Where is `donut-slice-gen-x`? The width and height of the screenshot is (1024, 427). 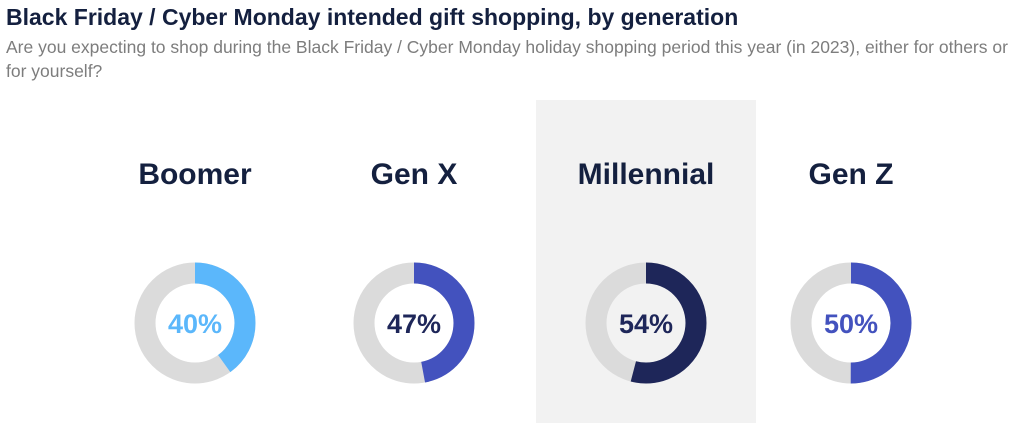
donut-slice-gen-x is located at coordinates (414, 323).